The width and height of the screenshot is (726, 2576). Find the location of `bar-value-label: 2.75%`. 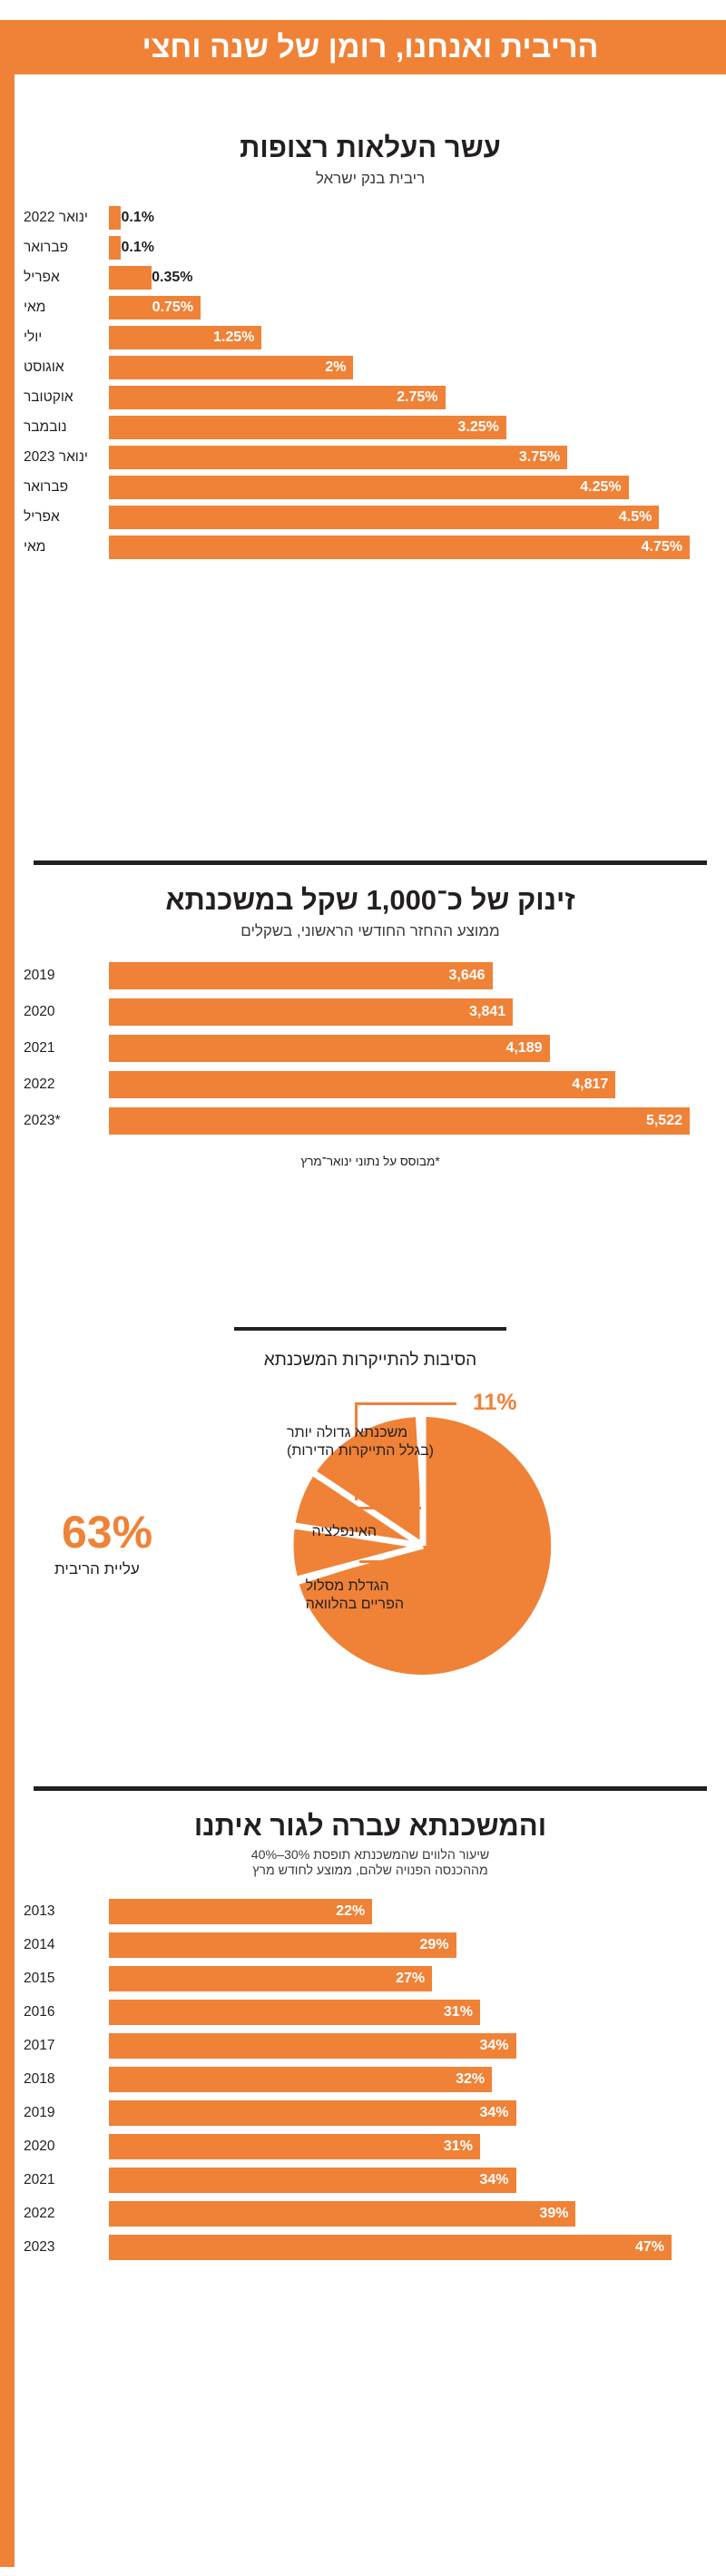

bar-value-label: 2.75% is located at coordinates (417, 397).